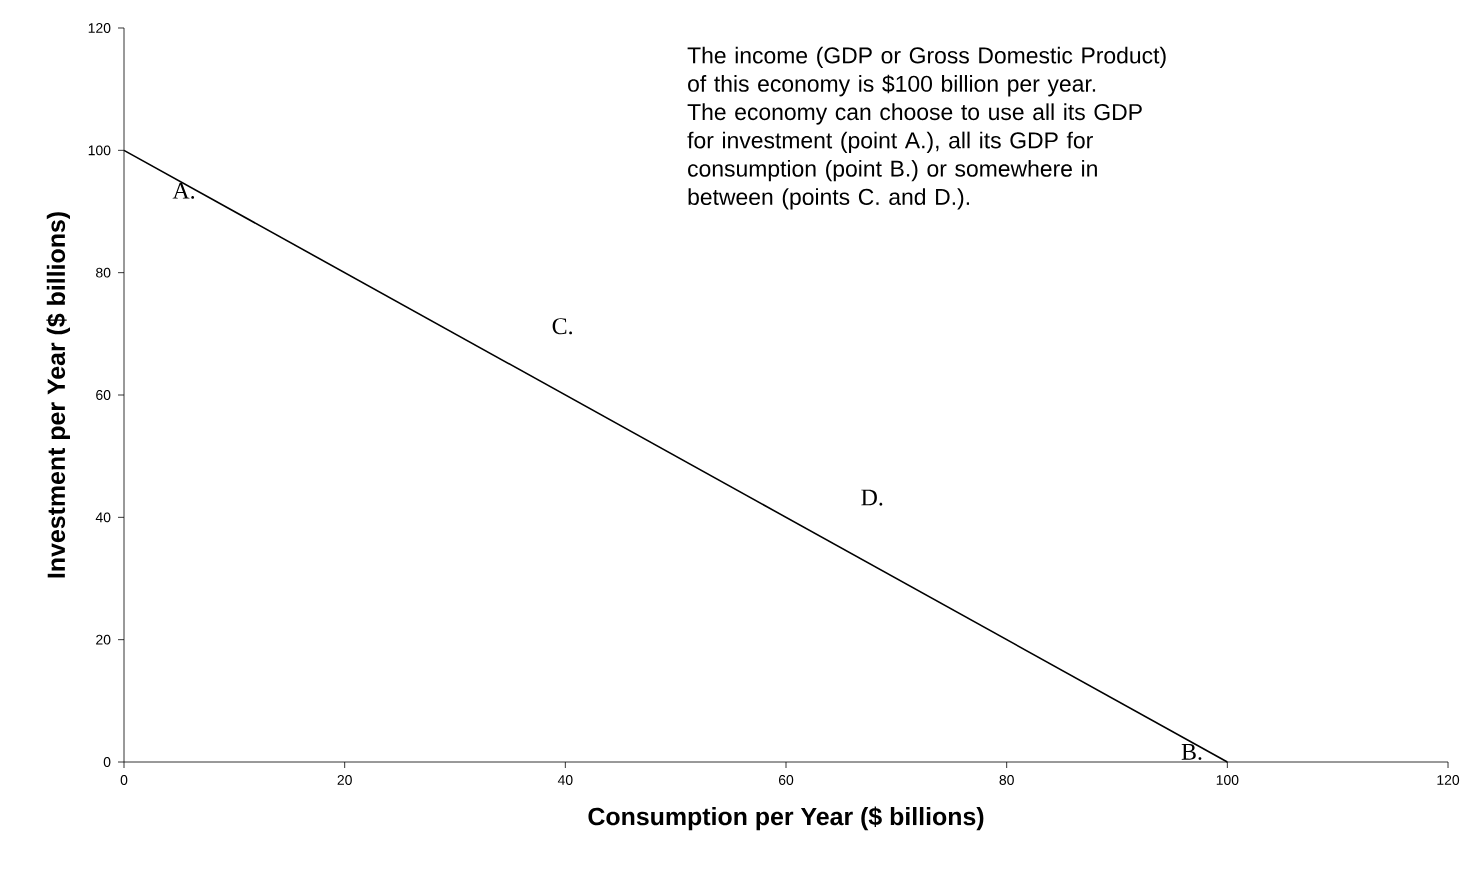 This screenshot has height=876, width=1476. I want to click on annotation: A., so click(183, 190).